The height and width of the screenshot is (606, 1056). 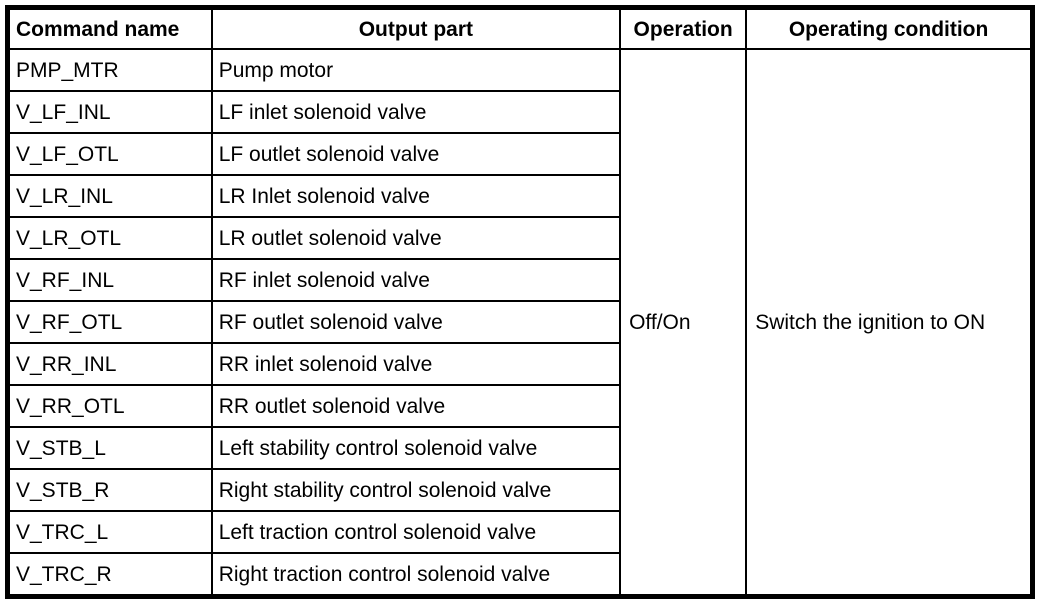 What do you see at coordinates (416, 490) in the screenshot?
I see `output-part-cell: Right stability control solenoid valve` at bounding box center [416, 490].